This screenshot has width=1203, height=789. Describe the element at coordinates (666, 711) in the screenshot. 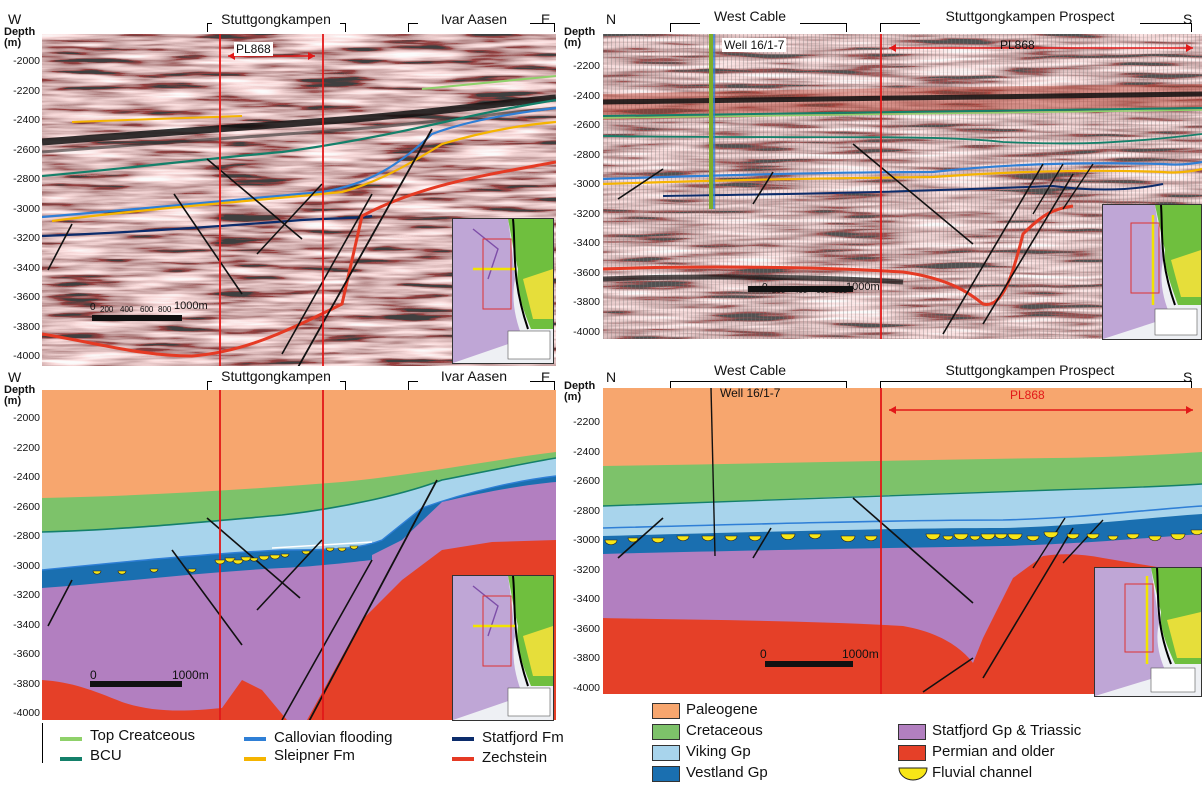

I see `legend-swatch-paleogene` at that location.